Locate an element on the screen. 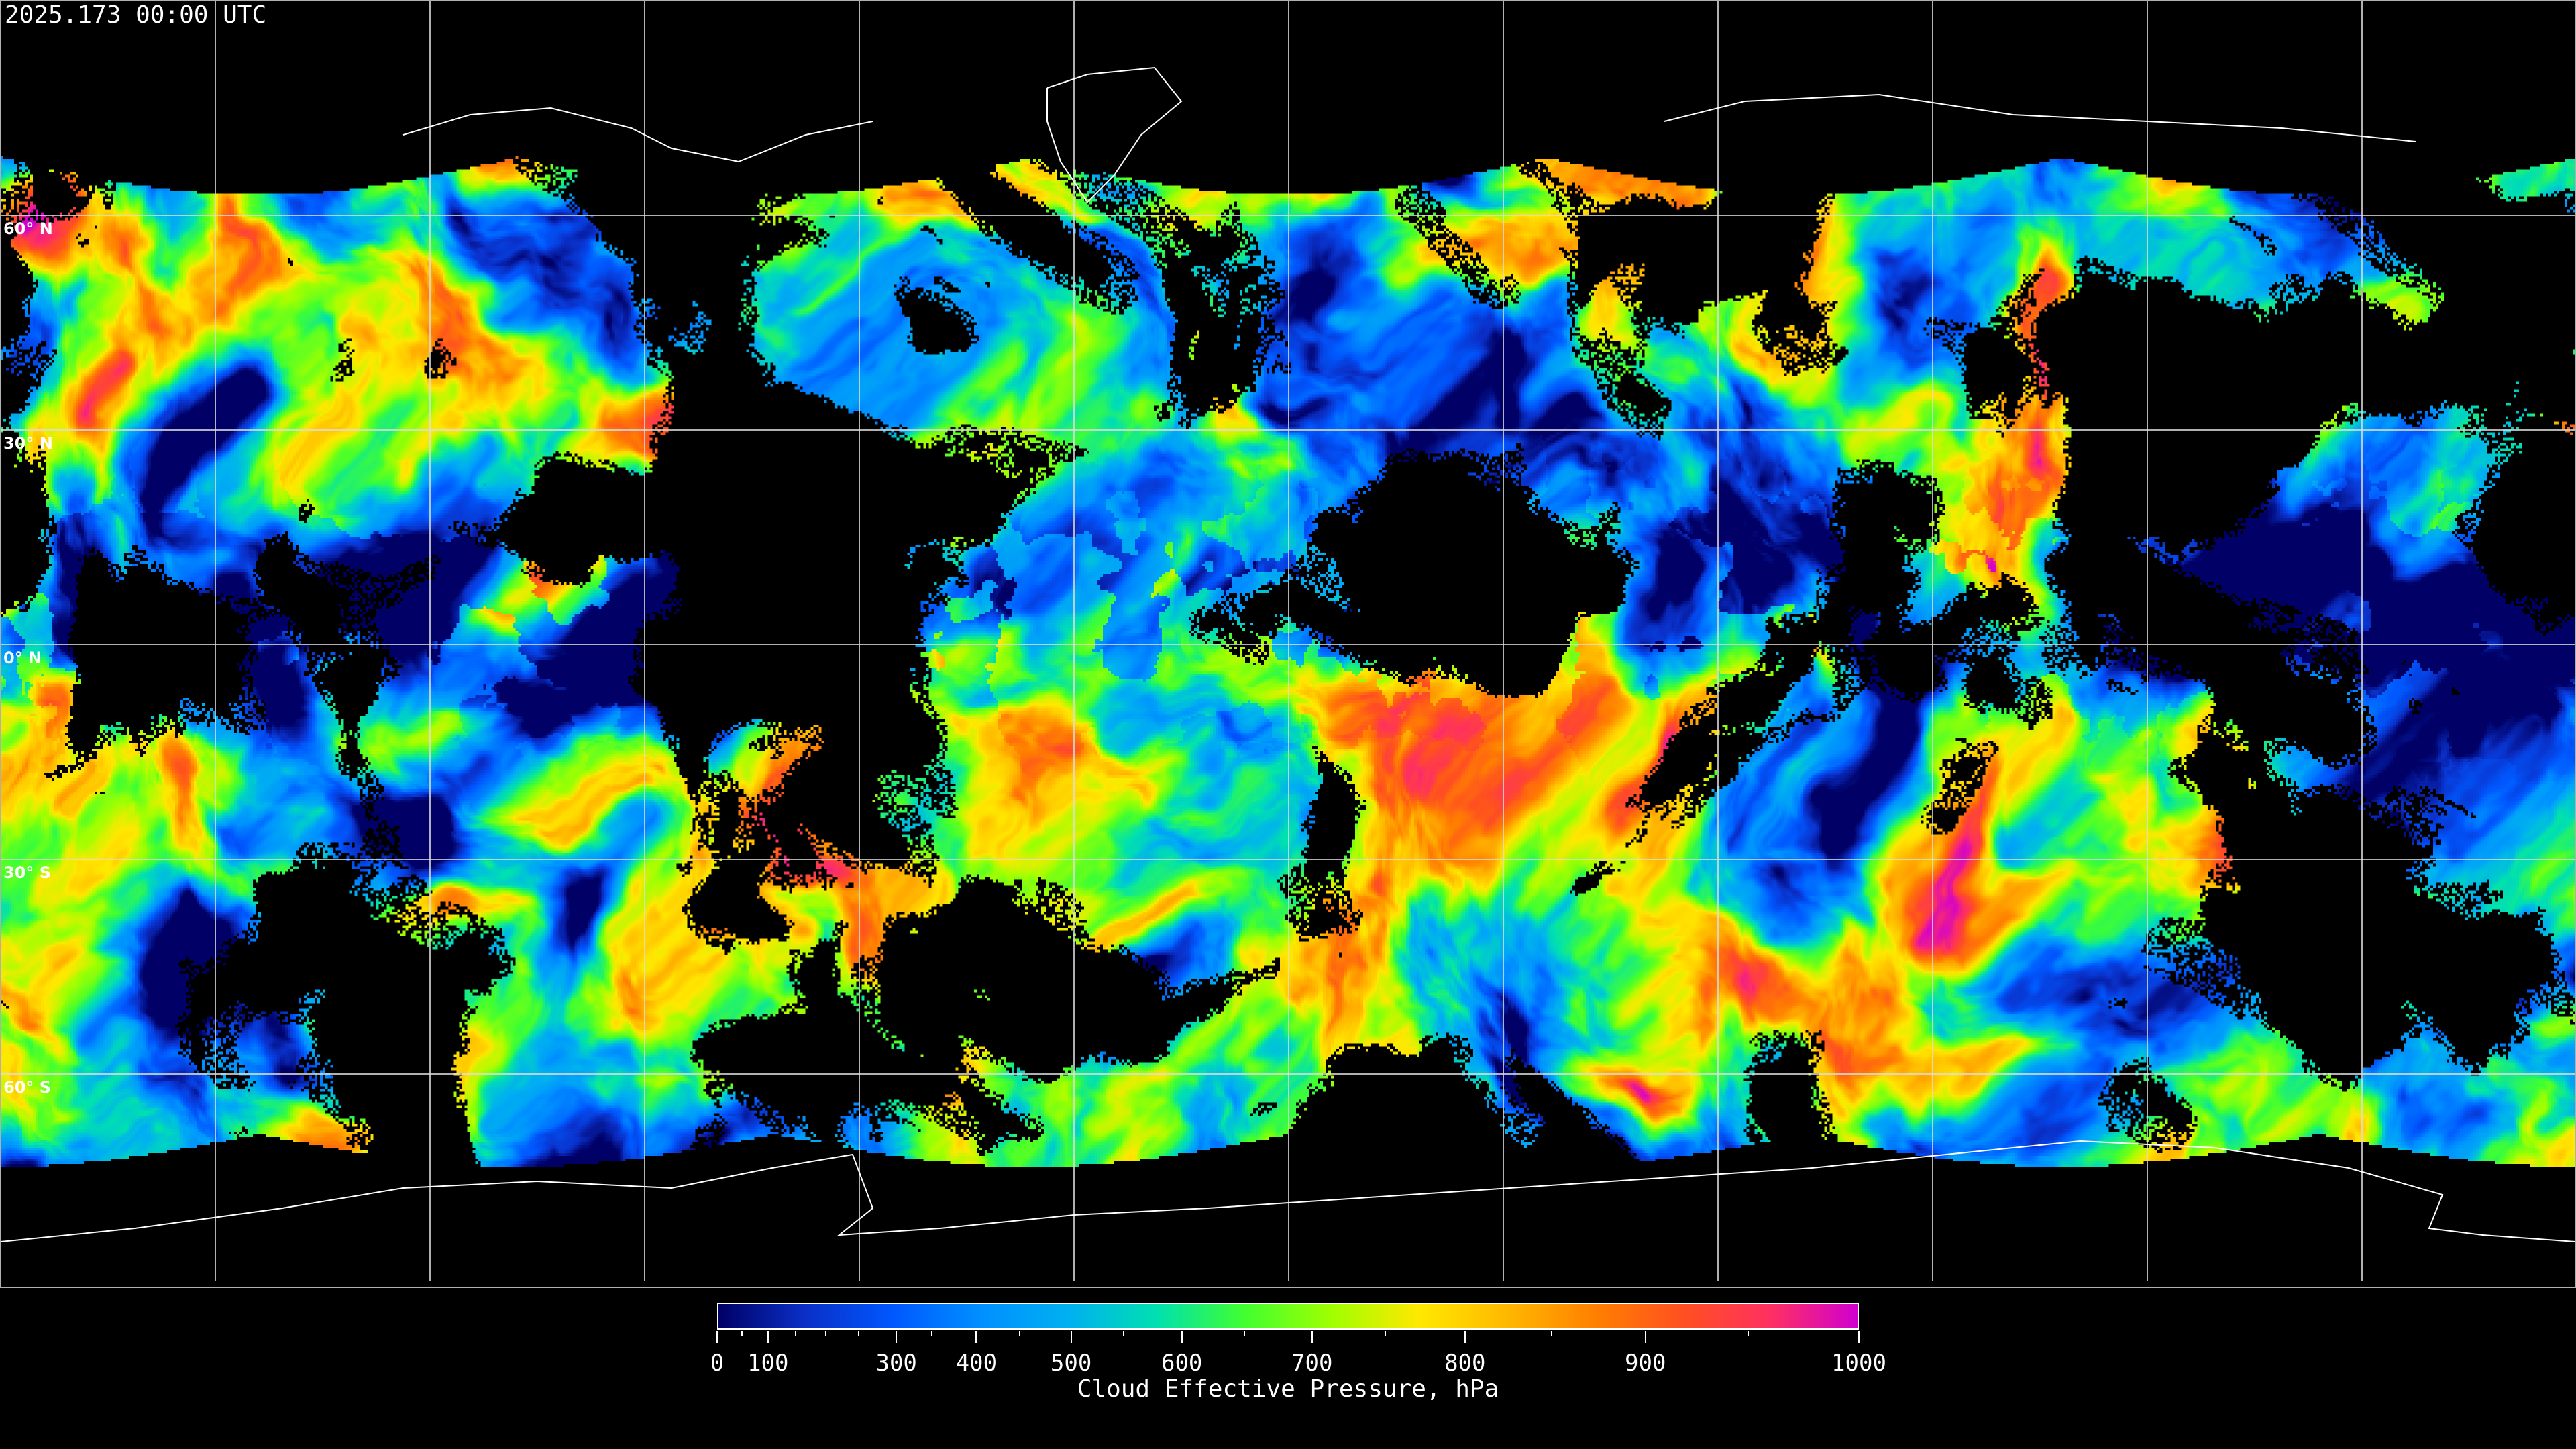 This screenshot has height=1449, width=2576. tick-label: 100 is located at coordinates (768, 1363).